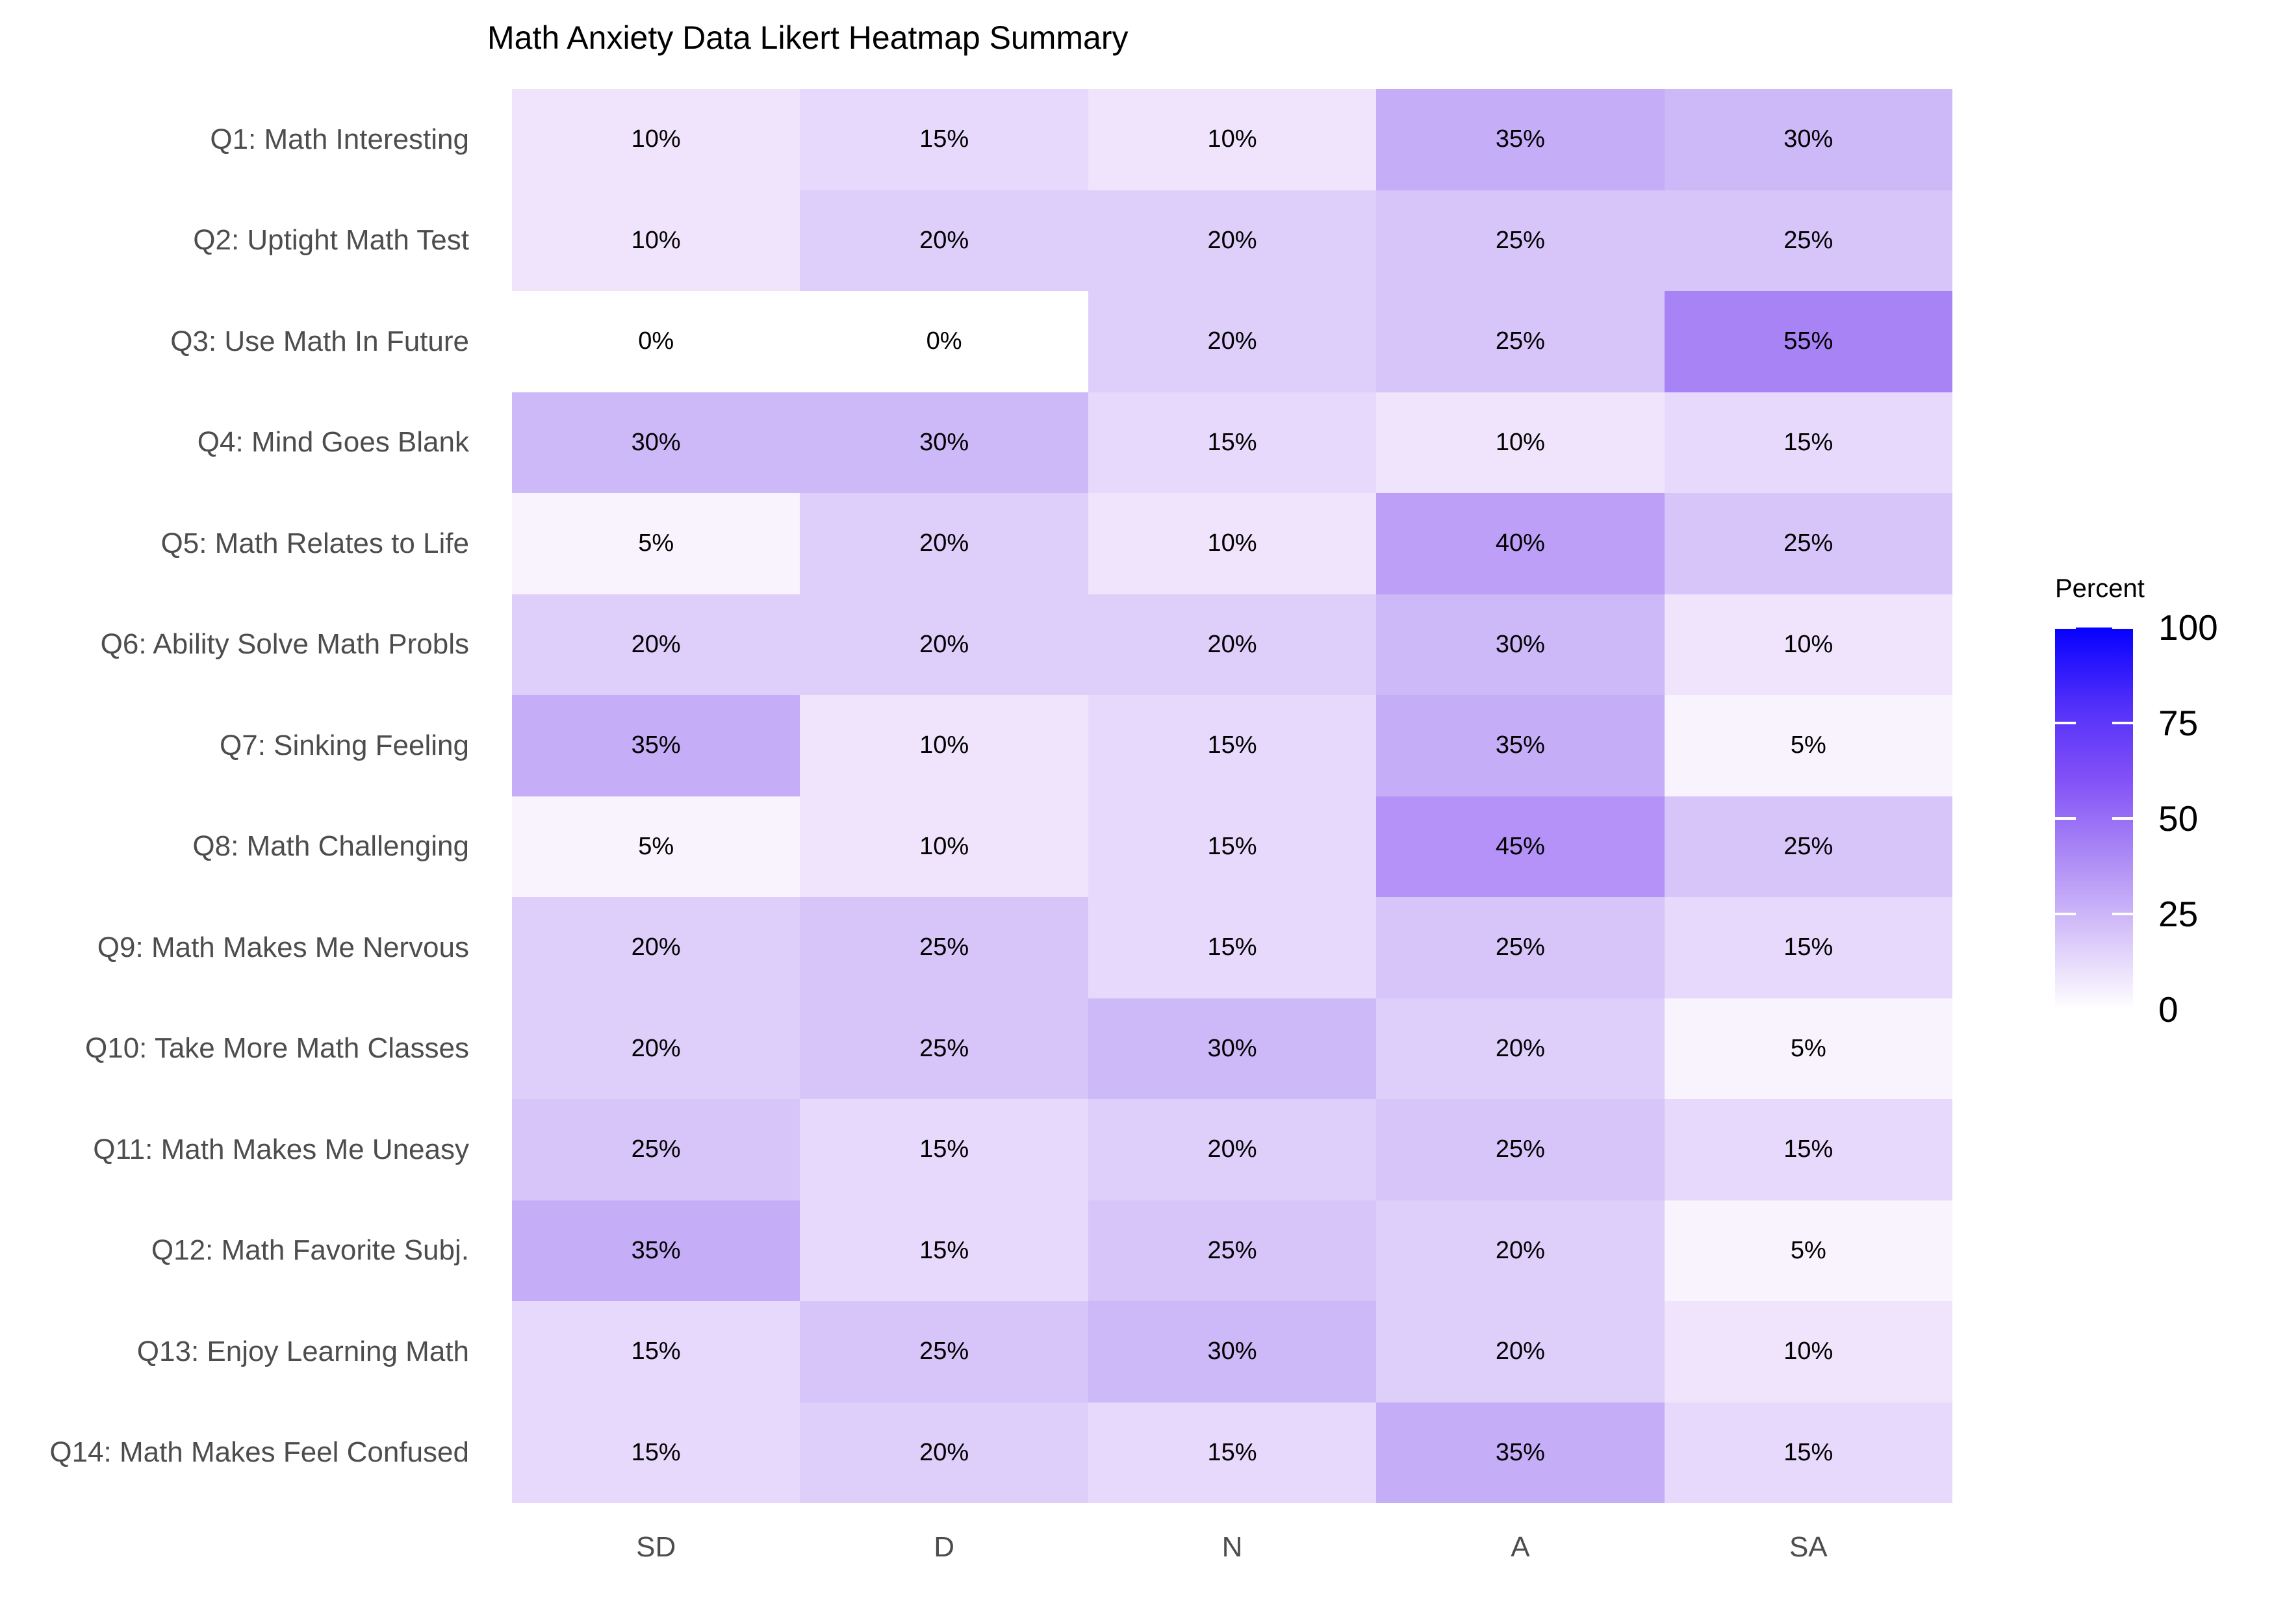 This screenshot has width=2274, height=1624. Describe the element at coordinates (259, 1452) in the screenshot. I see `y-axis-label: Q14: Math Makes Feel Confused` at that location.